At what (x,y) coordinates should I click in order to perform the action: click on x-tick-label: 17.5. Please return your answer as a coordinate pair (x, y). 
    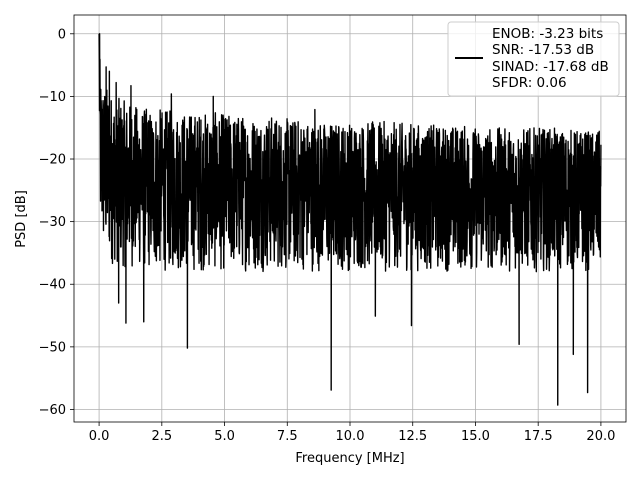
    Looking at the image, I should click on (538, 436).